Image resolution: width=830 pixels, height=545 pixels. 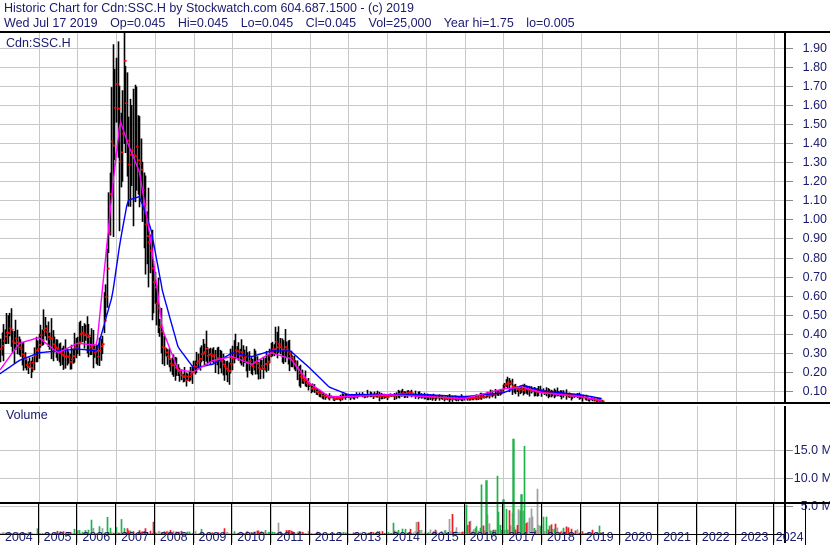 What do you see at coordinates (329, 524) in the screenshot?
I see `x-axis-year-cell: 2012` at bounding box center [329, 524].